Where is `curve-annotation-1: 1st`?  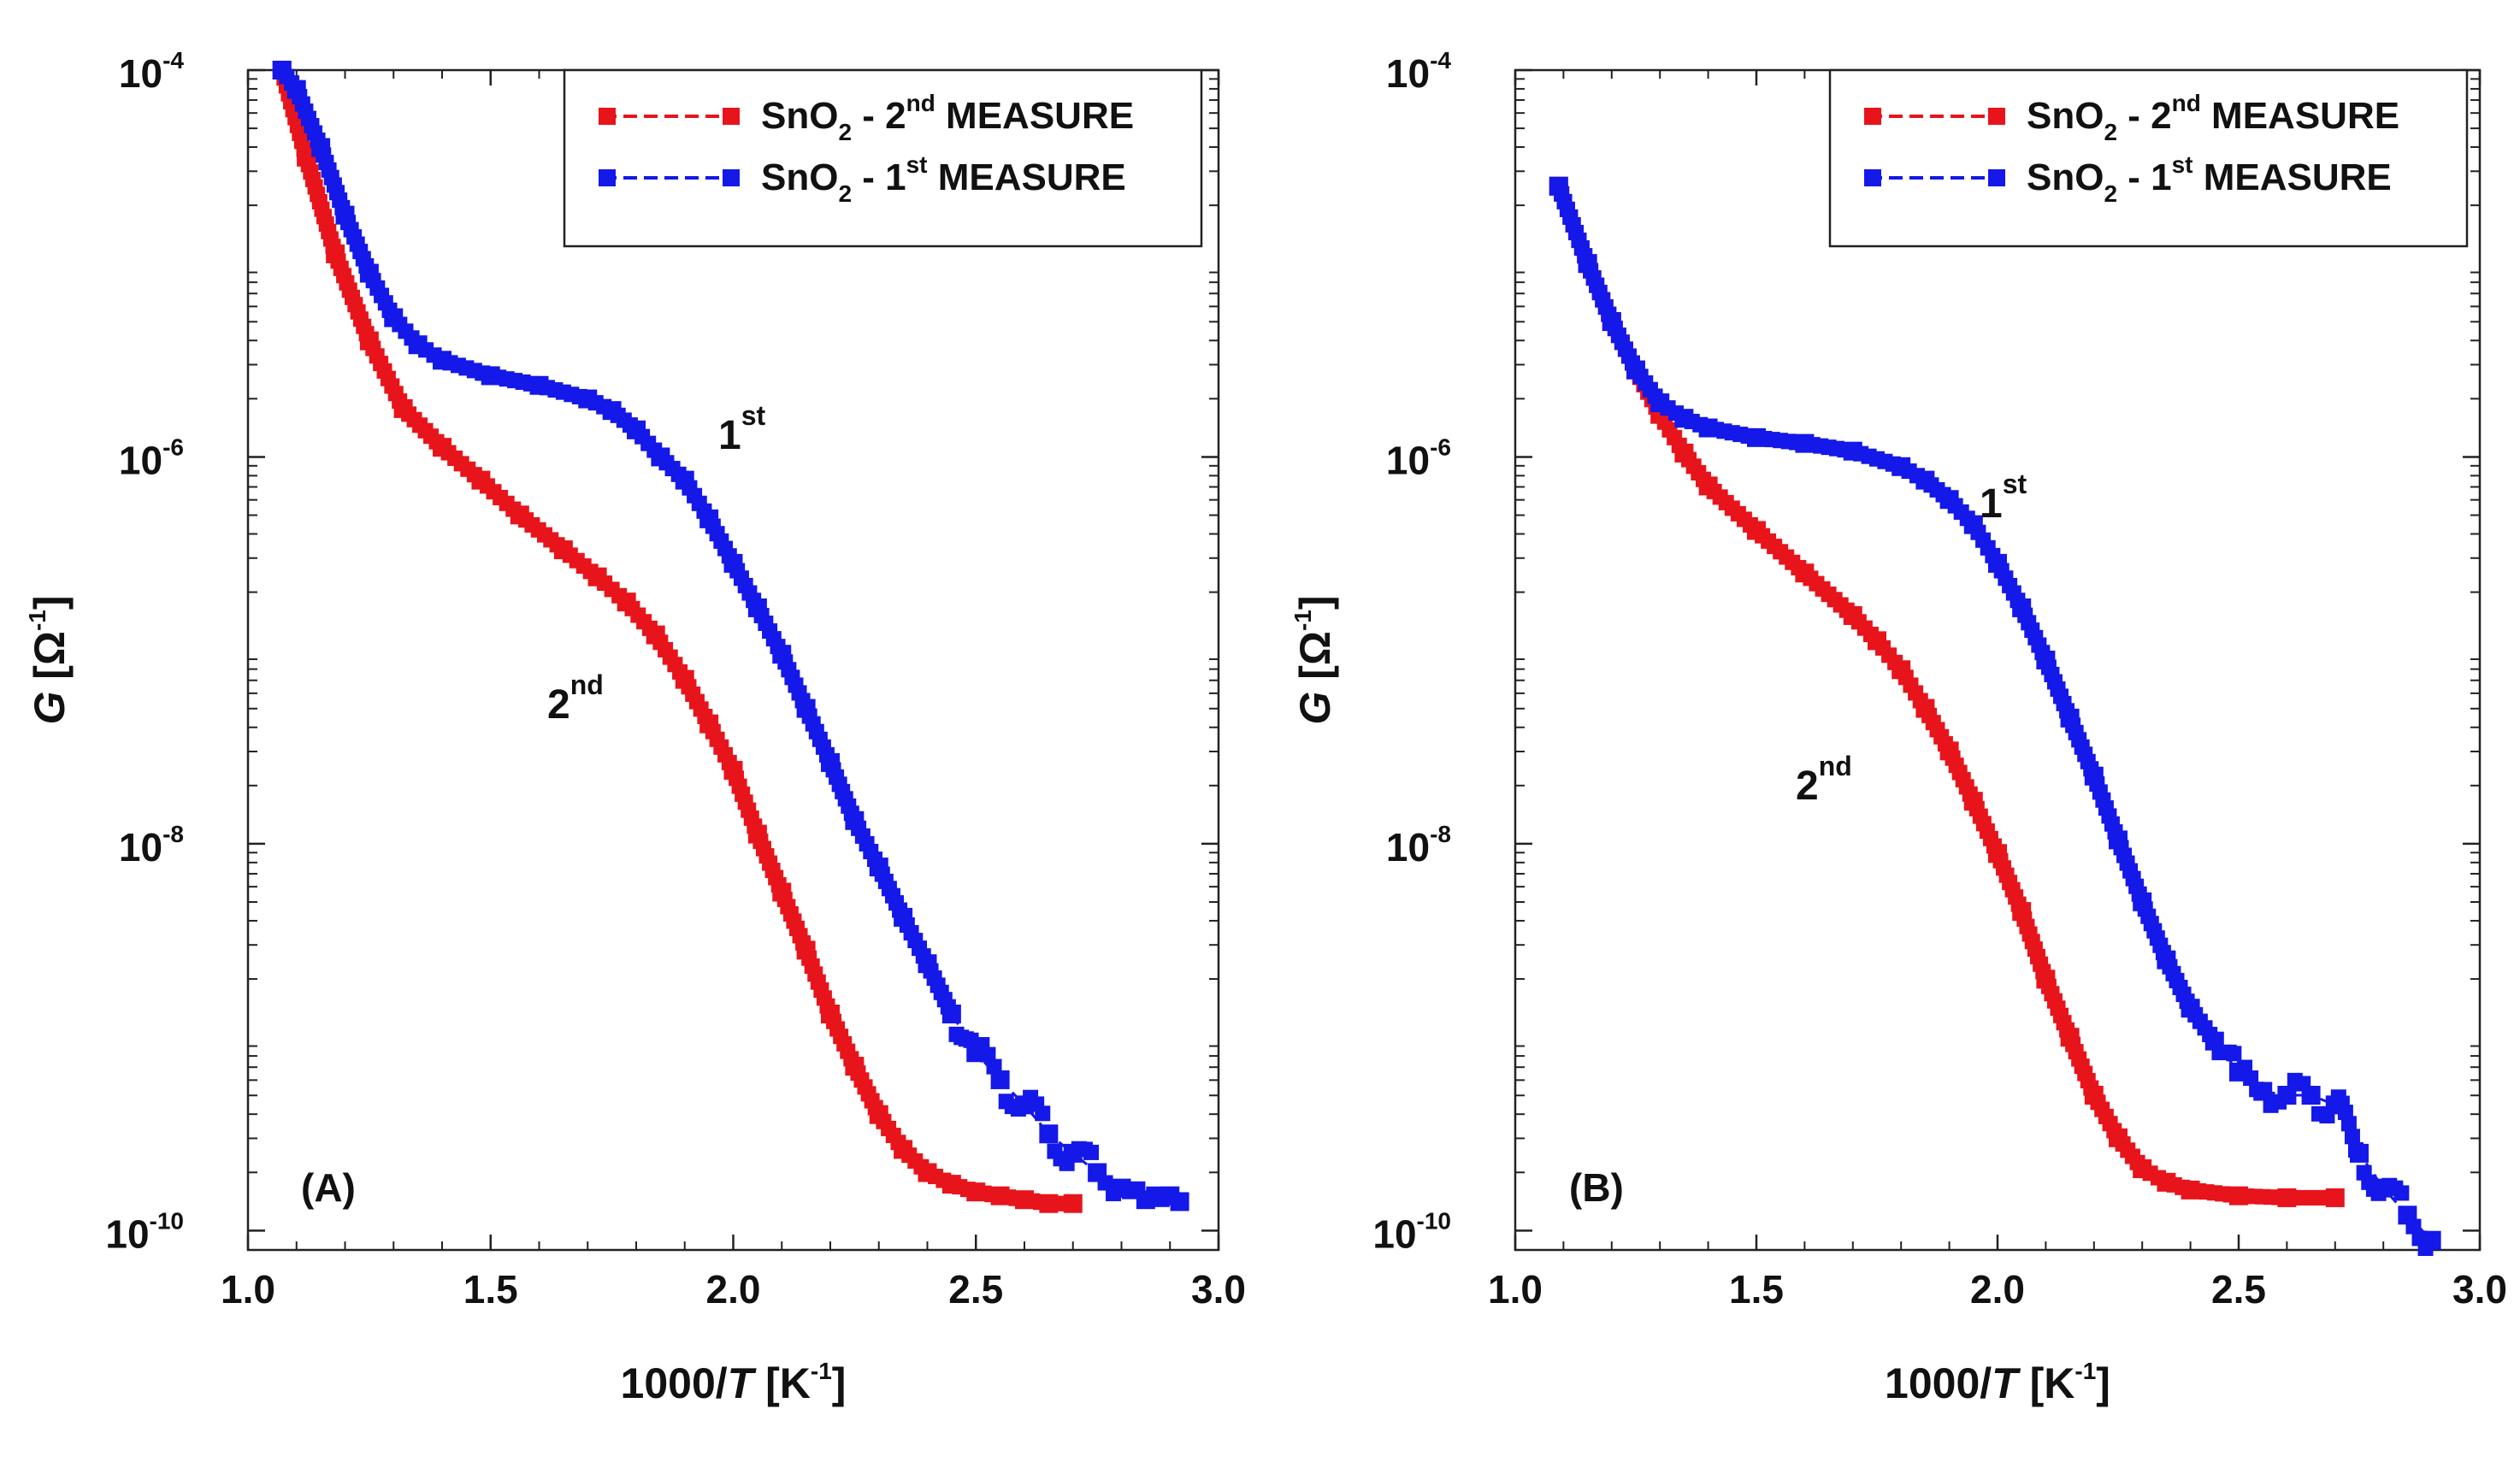
curve-annotation-1: 1st is located at coordinates (742, 429).